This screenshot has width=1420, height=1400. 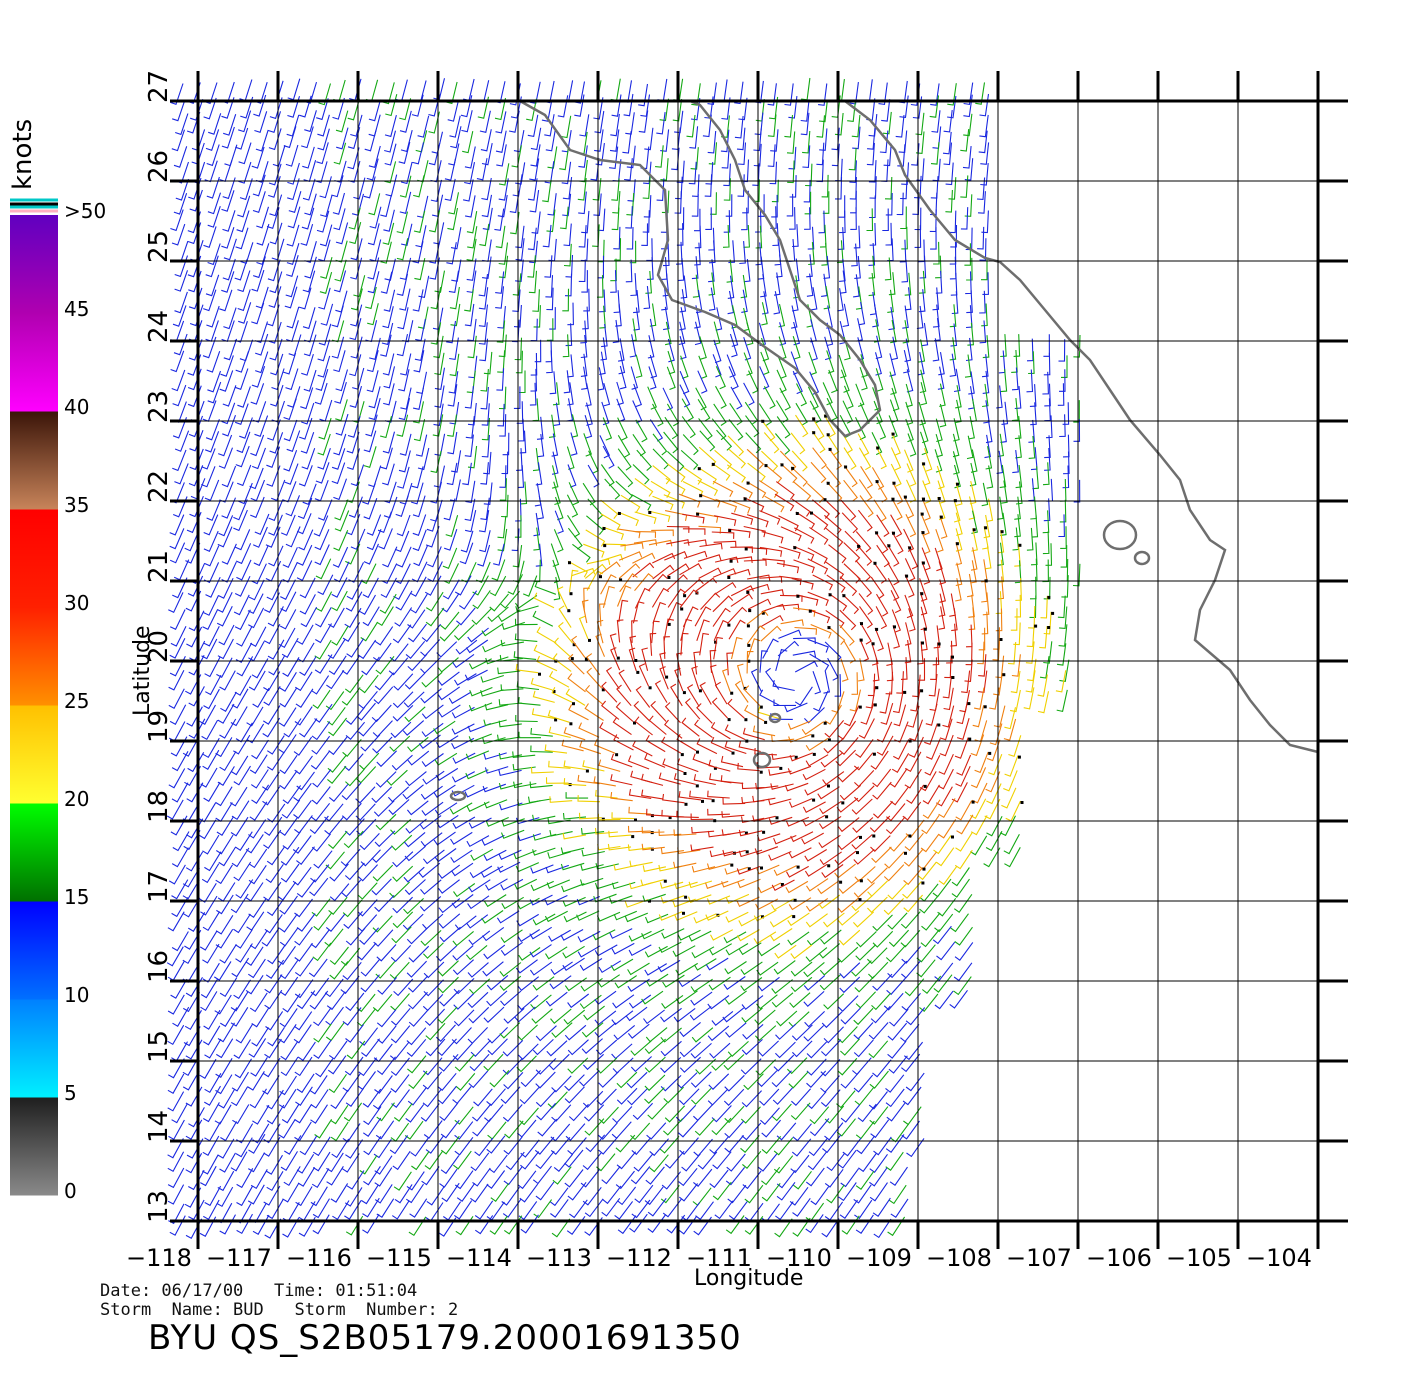 What do you see at coordinates (1279, 1258) in the screenshot?
I see `longitude-tick-label: −104` at bounding box center [1279, 1258].